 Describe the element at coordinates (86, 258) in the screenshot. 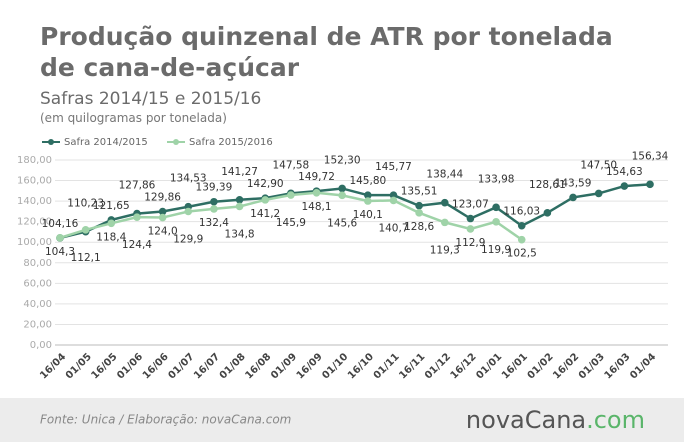

I see `data-label: 112,1` at that location.